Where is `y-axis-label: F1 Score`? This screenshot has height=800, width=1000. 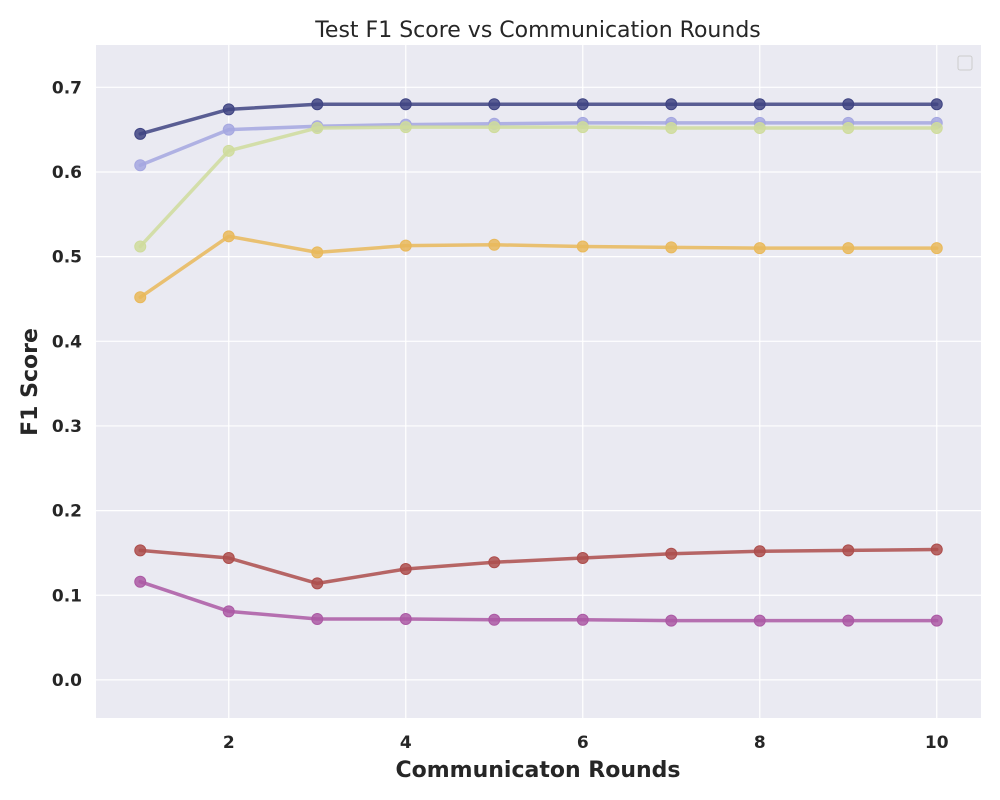 y-axis-label: F1 Score is located at coordinates (30, 382).